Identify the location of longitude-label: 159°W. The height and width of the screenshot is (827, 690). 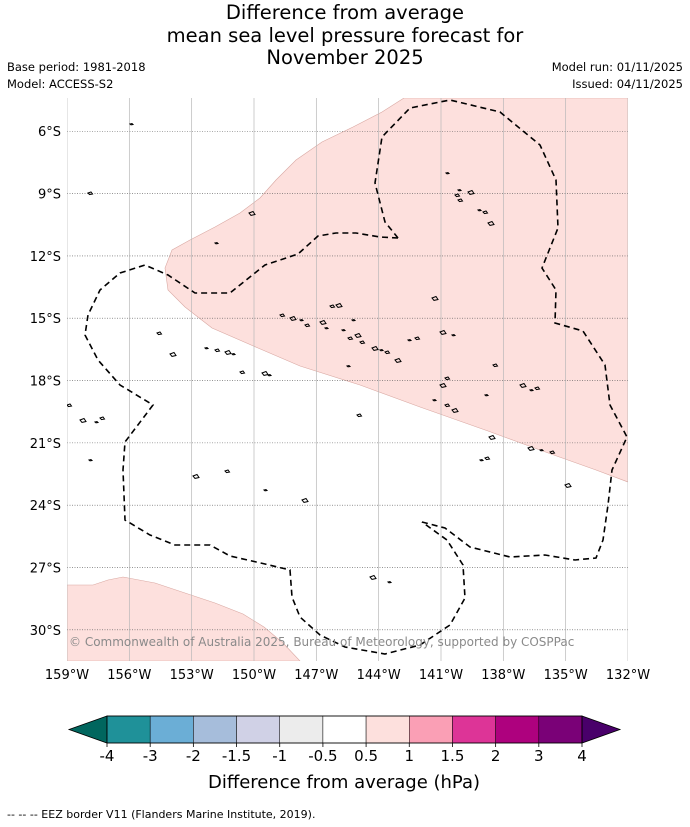
(67, 675).